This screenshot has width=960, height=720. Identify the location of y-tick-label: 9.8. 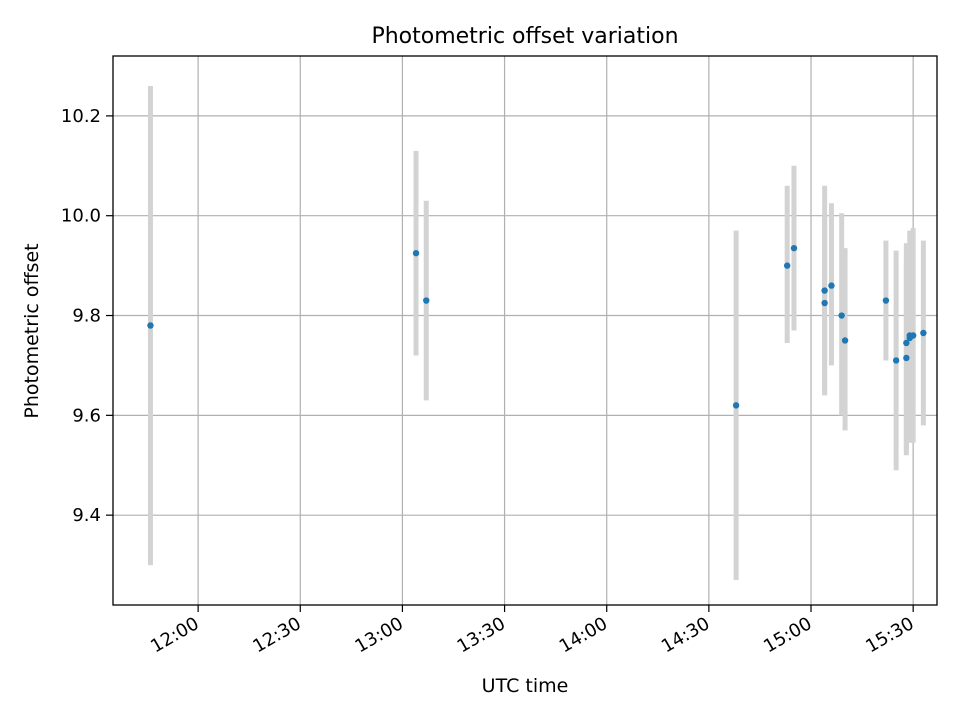
(86, 316).